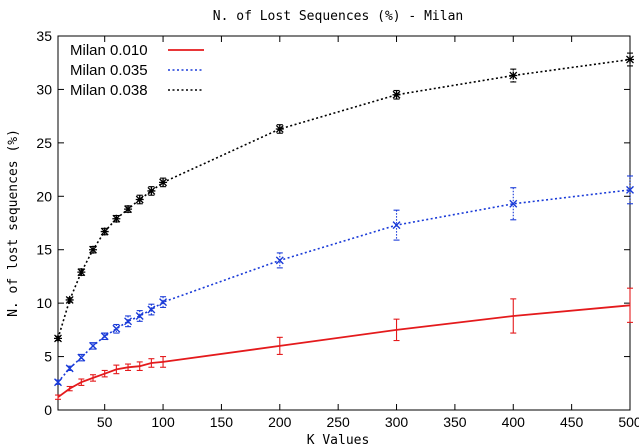 Image resolution: width=639 pixels, height=448 pixels. I want to click on legend-label: Milan 0.038, so click(109, 90).